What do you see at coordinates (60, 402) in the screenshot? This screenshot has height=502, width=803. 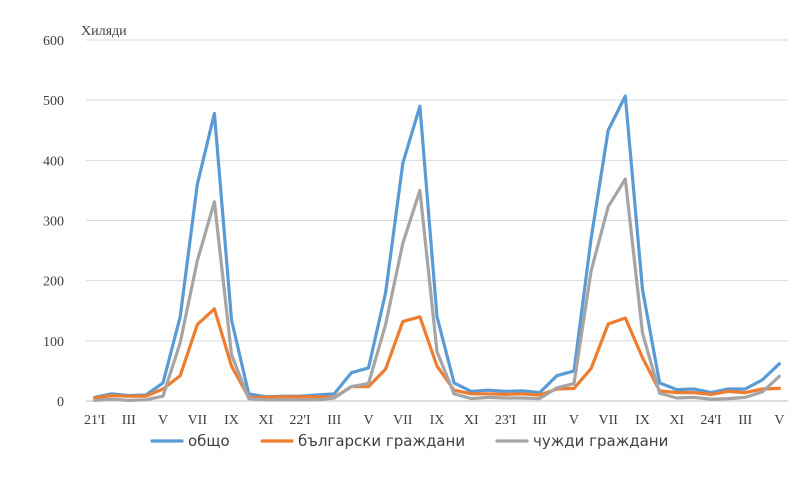 I see `y-tick-label: 0` at bounding box center [60, 402].